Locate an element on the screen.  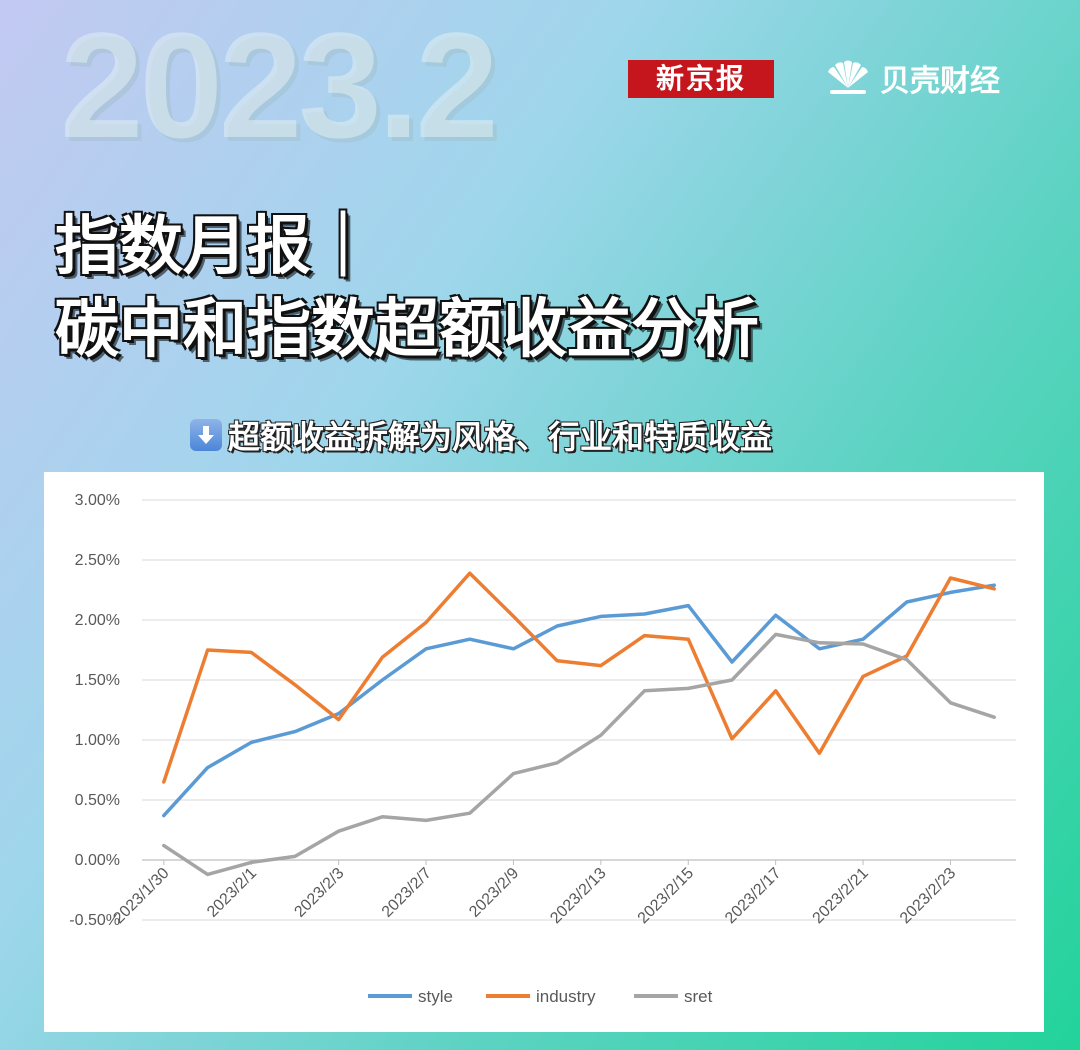
down-arrow-icon is located at coordinates (206, 435).